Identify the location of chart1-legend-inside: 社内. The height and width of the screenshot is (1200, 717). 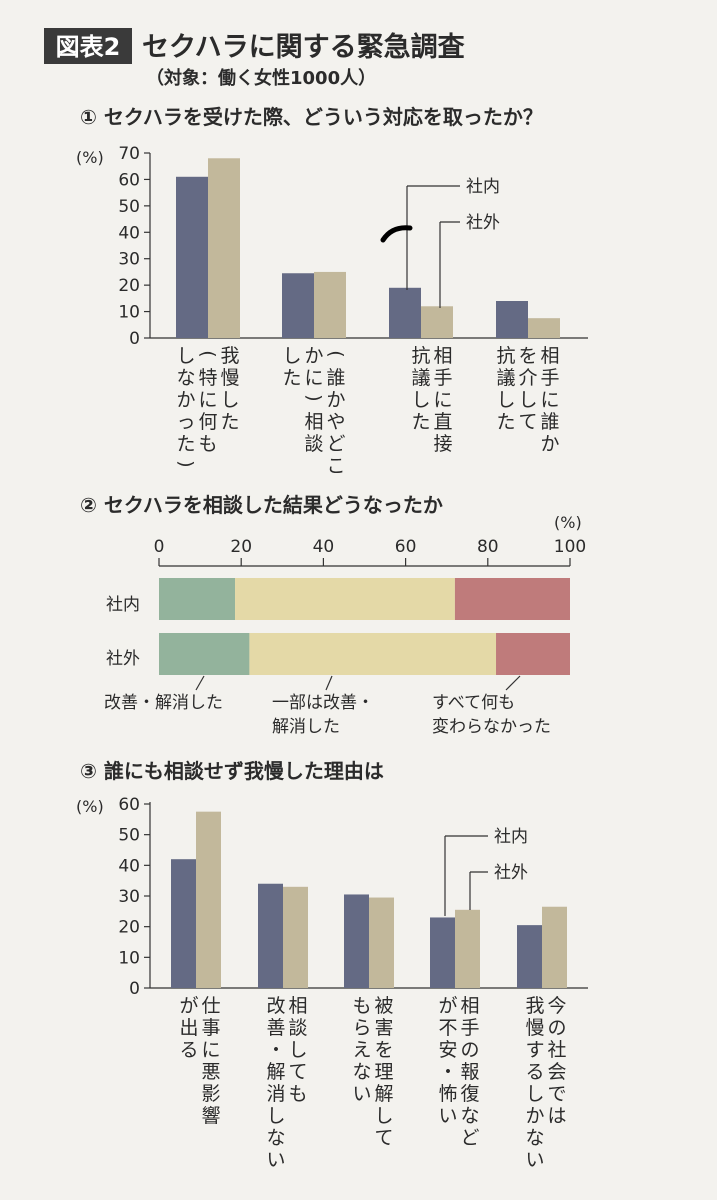
(483, 187).